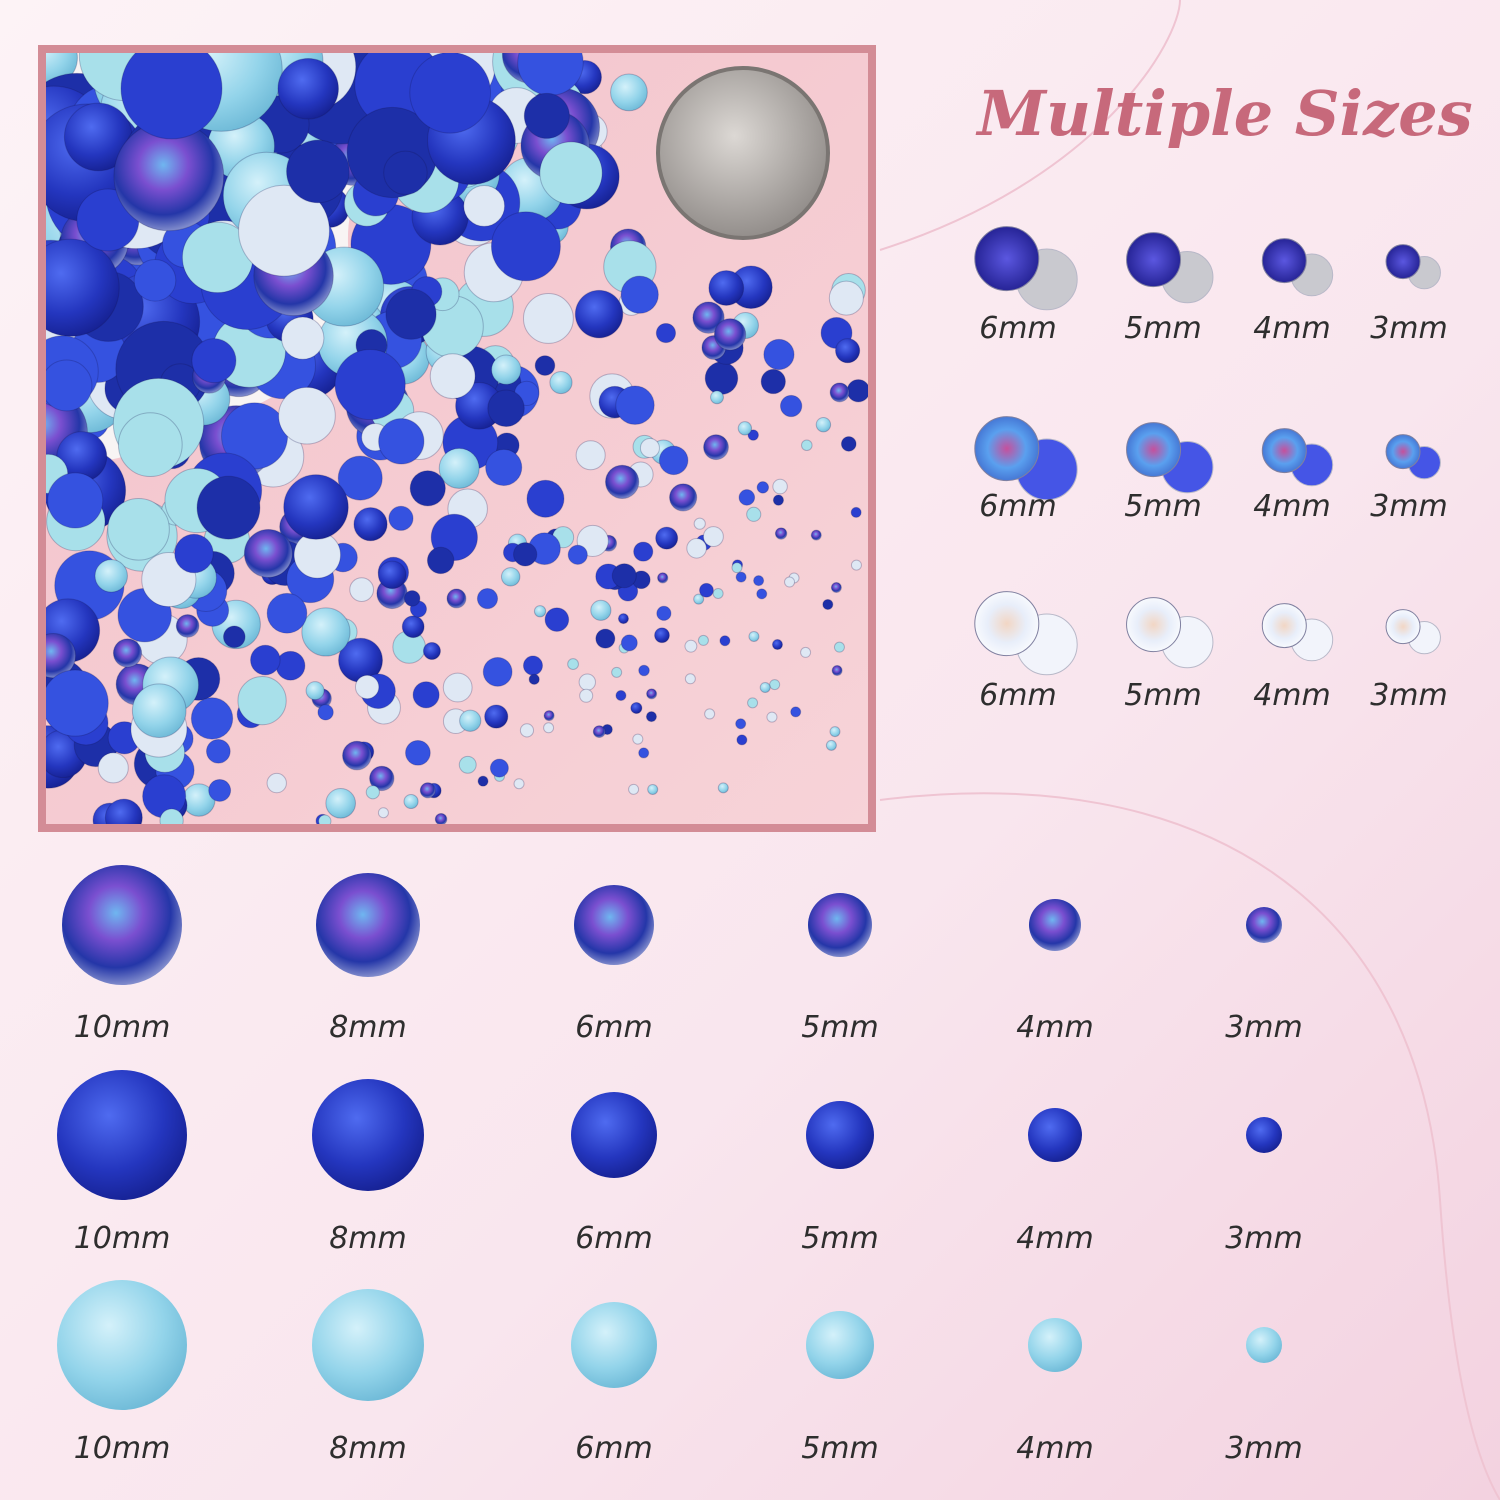 The height and width of the screenshot is (1500, 1500). I want to click on coin, so click(743, 153).